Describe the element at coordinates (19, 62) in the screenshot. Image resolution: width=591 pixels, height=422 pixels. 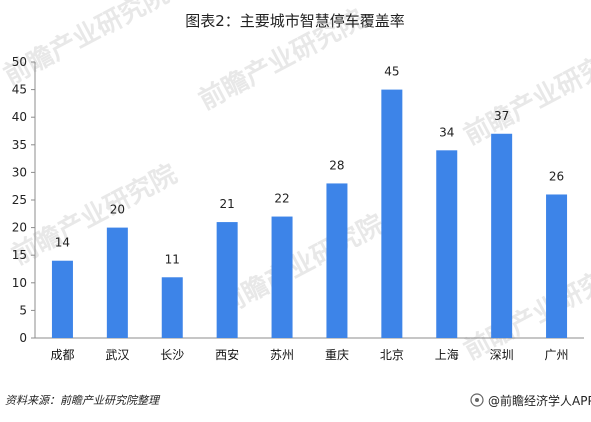
I see `y-tick-label: 50` at that location.